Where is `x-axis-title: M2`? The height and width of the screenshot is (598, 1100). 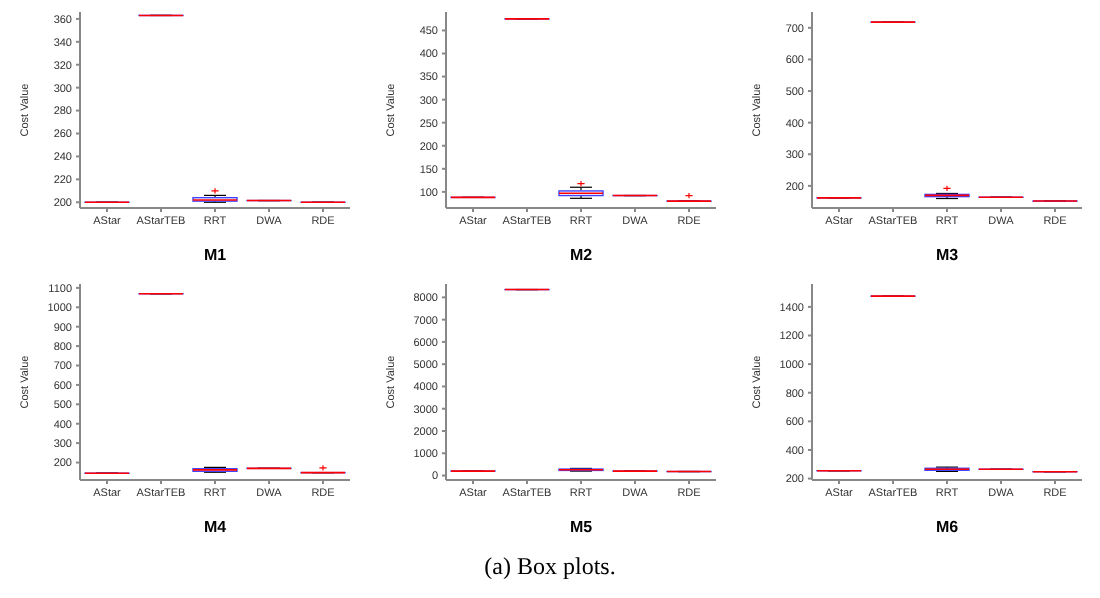
x-axis-title: M2 is located at coordinates (581, 255).